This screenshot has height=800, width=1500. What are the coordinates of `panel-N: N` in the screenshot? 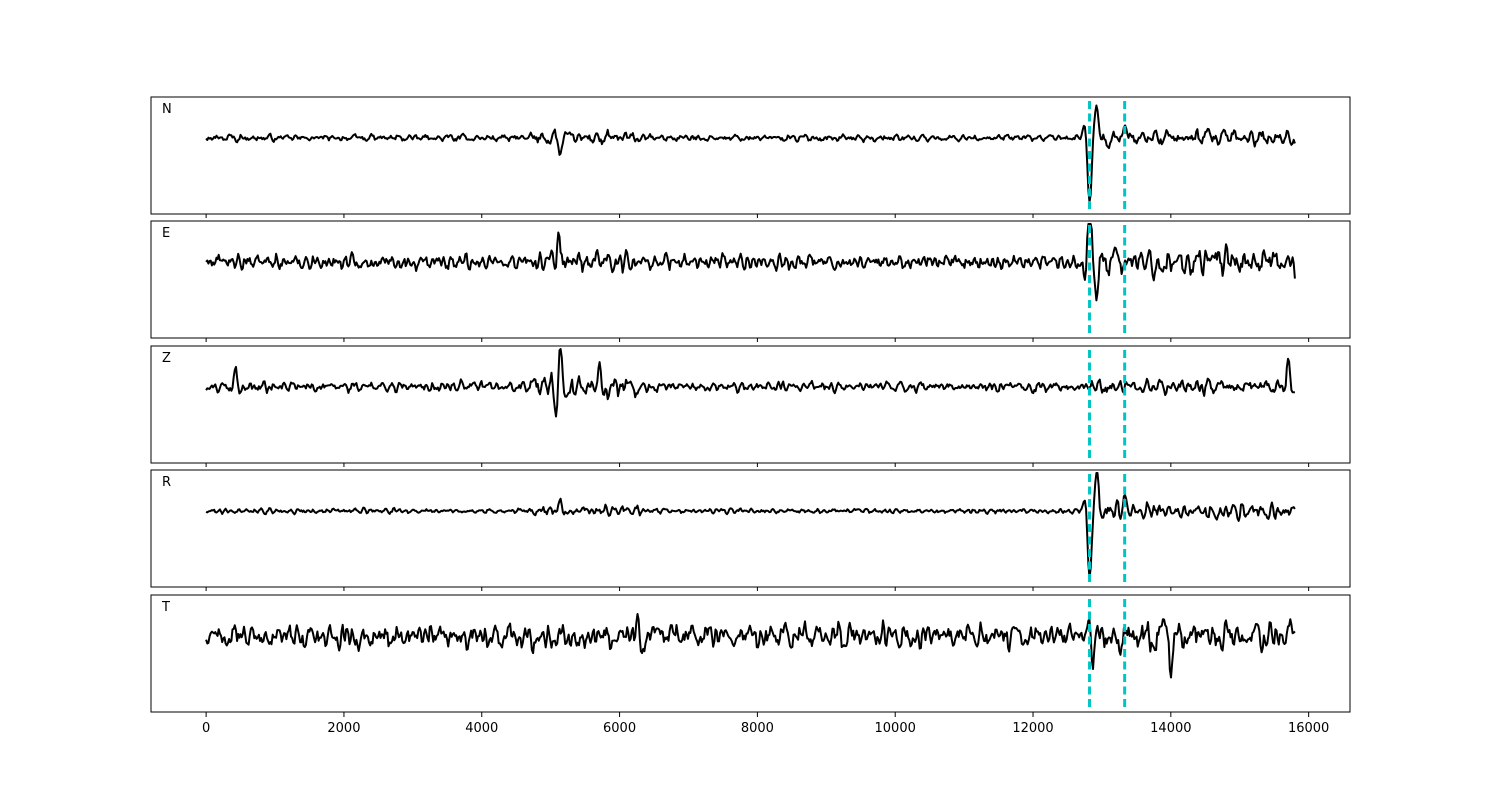 It's located at (750, 155).